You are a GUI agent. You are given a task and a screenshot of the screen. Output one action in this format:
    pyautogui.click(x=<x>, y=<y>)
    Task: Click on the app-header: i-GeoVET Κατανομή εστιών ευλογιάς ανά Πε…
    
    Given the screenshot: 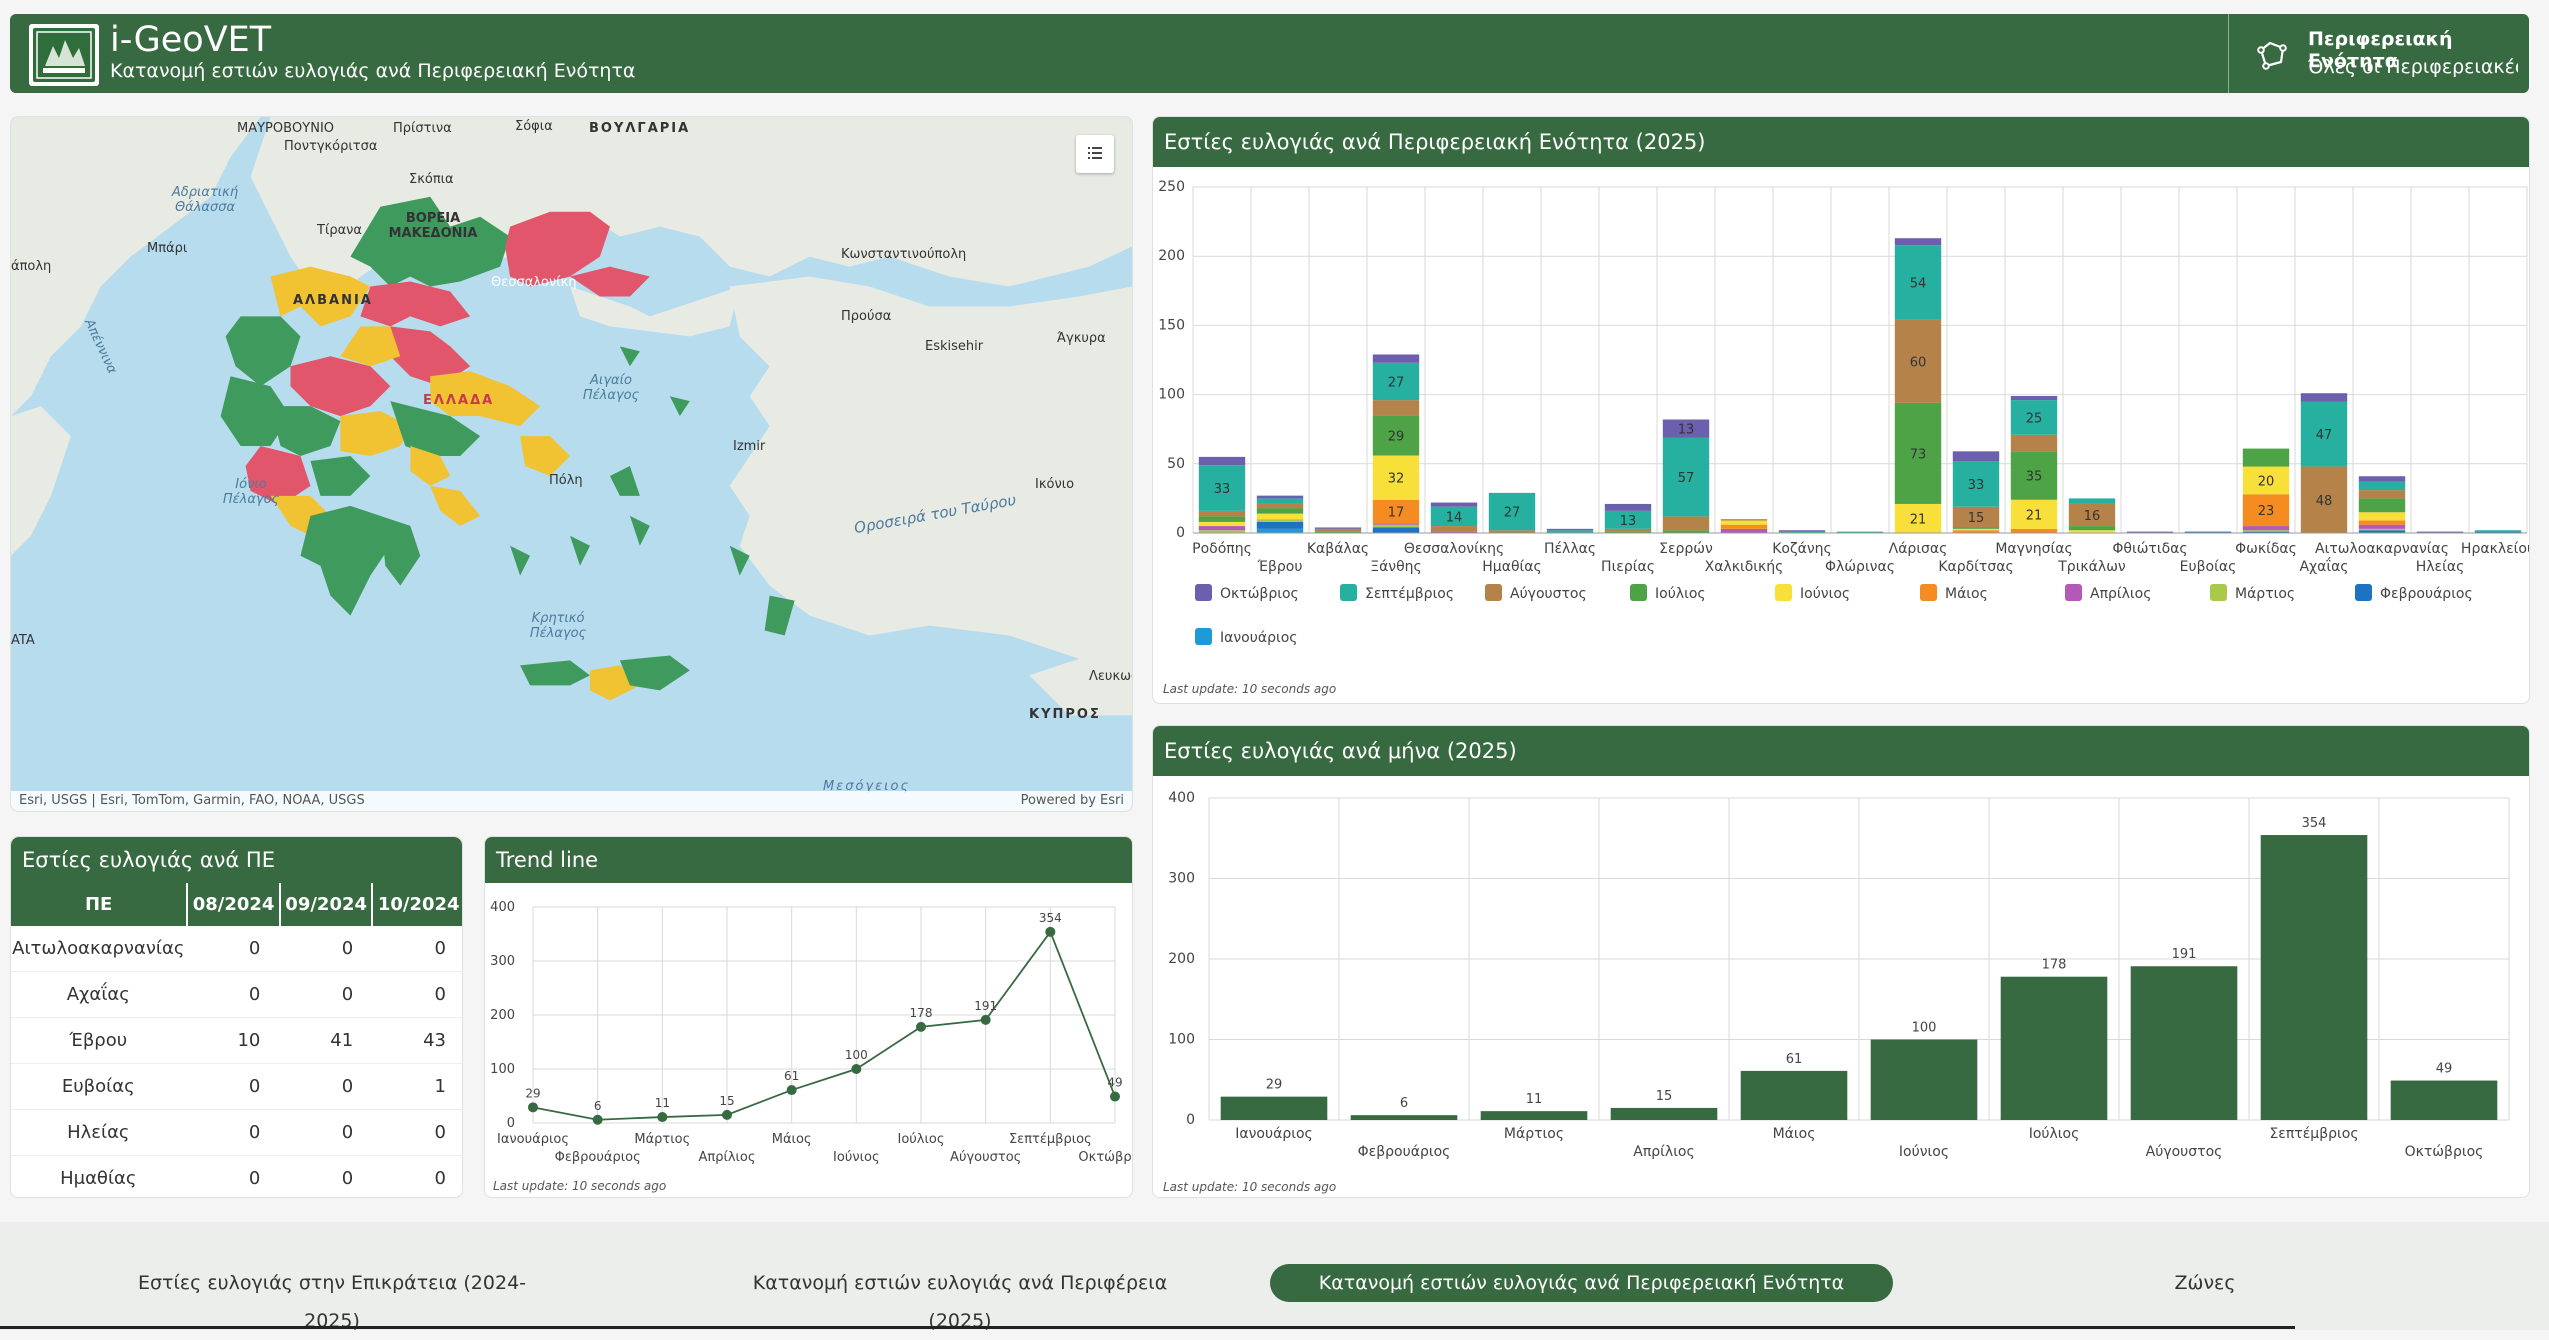 What is the action you would take?
    pyautogui.click(x=1269, y=53)
    